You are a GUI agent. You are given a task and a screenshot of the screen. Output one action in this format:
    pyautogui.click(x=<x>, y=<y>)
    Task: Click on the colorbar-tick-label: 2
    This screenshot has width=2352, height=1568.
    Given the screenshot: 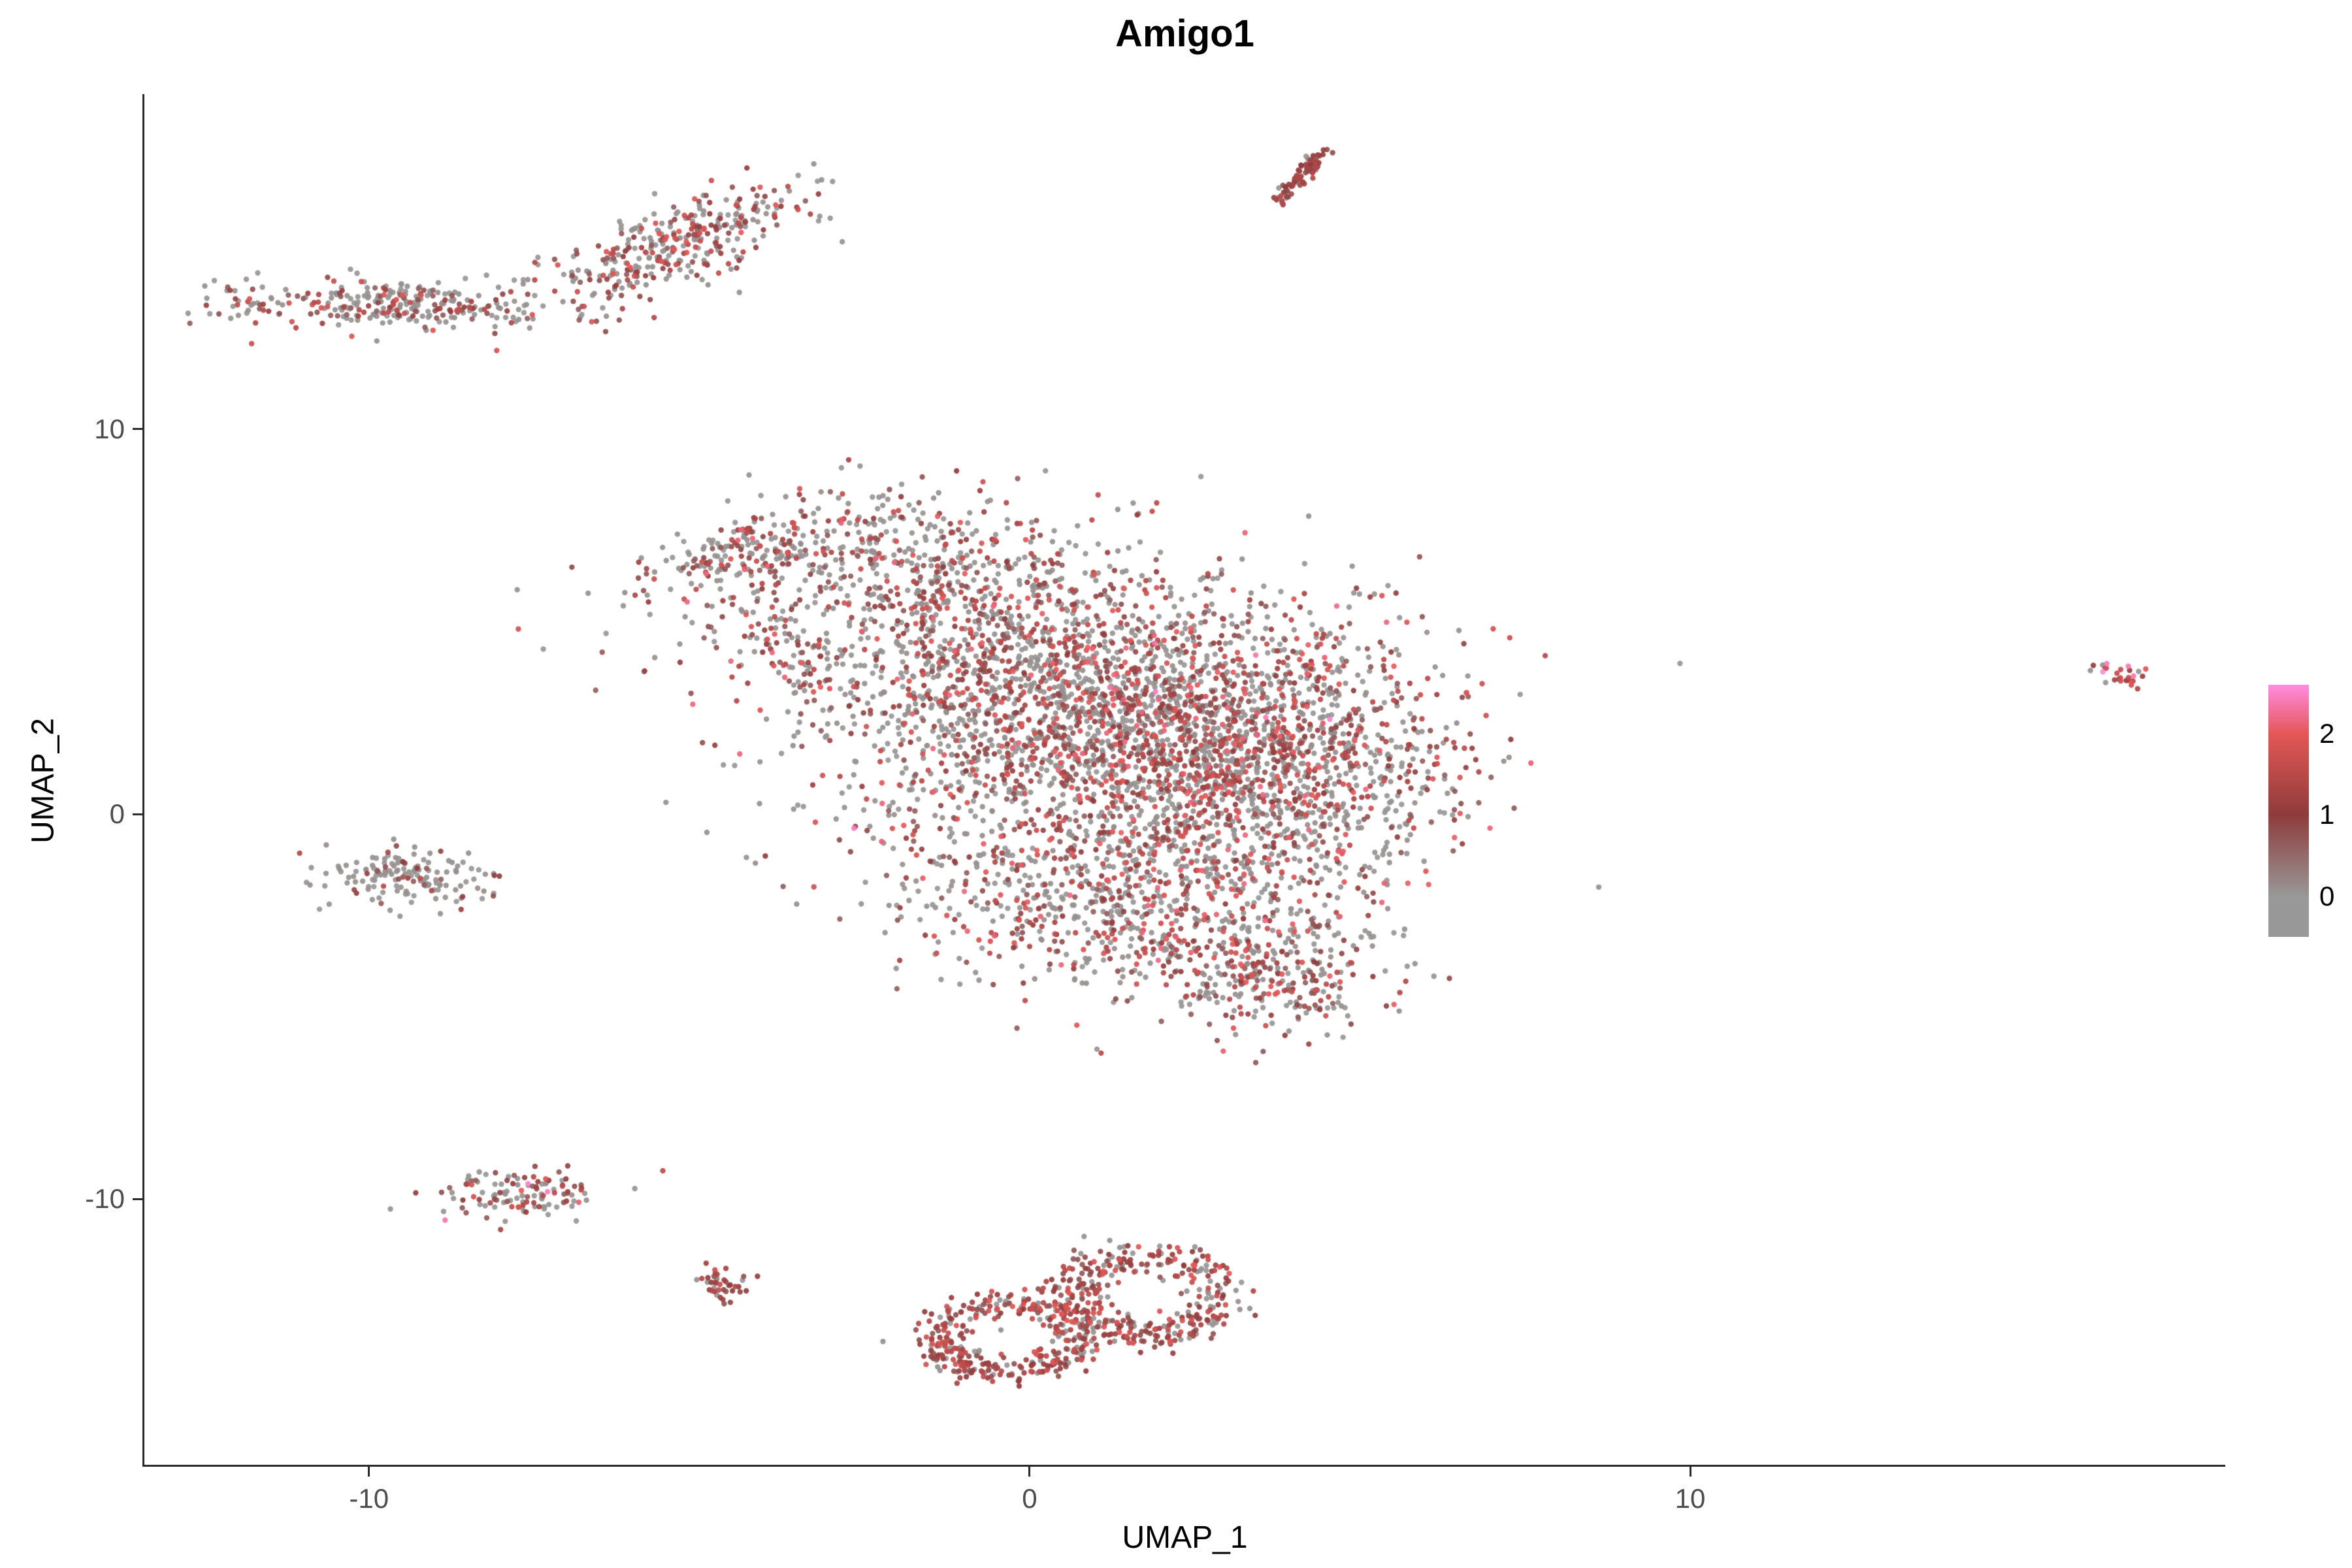 What is the action you would take?
    pyautogui.click(x=2327, y=733)
    